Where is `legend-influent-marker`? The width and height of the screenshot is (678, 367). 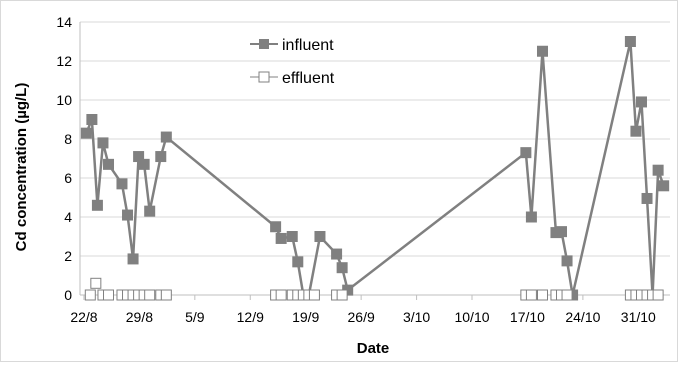
legend-influent-marker is located at coordinates (264, 44).